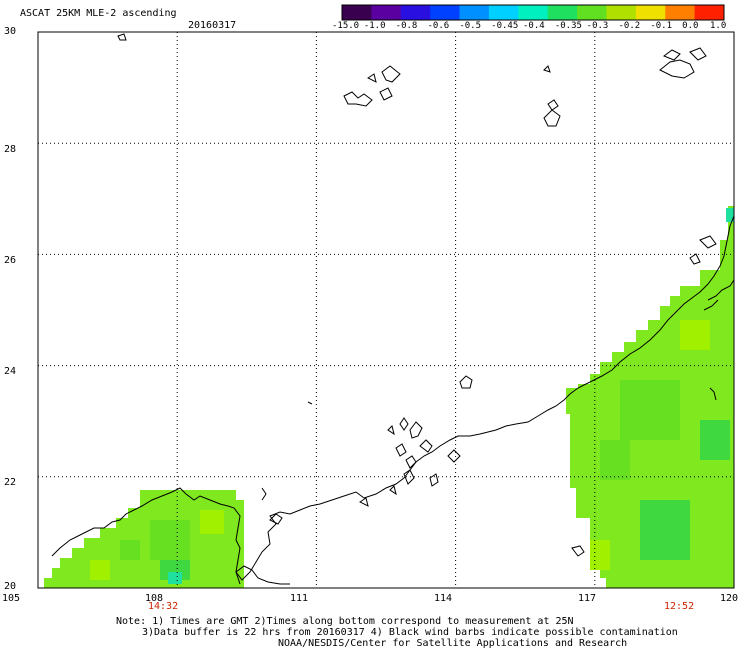 The image size is (740, 650). I want to click on time-label-left: 14:32, so click(163, 606).